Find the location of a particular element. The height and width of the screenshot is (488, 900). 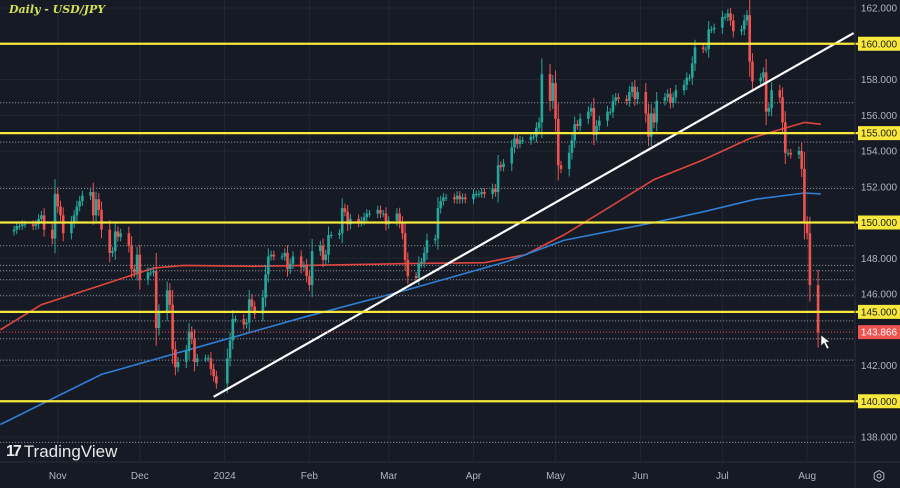

tradingview-logo: 17 TradingView is located at coordinates (61, 452).